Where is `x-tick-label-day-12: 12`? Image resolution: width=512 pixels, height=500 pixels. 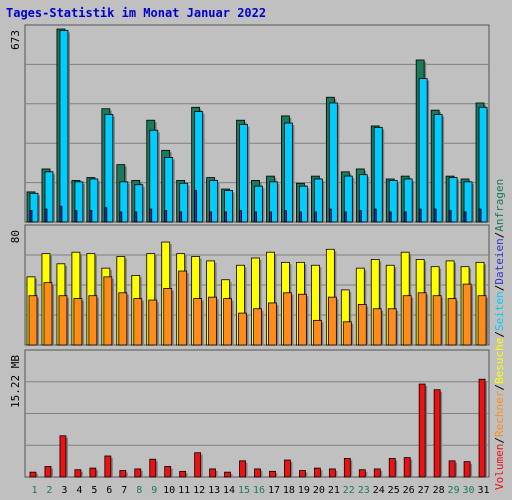
x-tick-label-day-12: 12 is located at coordinates (199, 490).